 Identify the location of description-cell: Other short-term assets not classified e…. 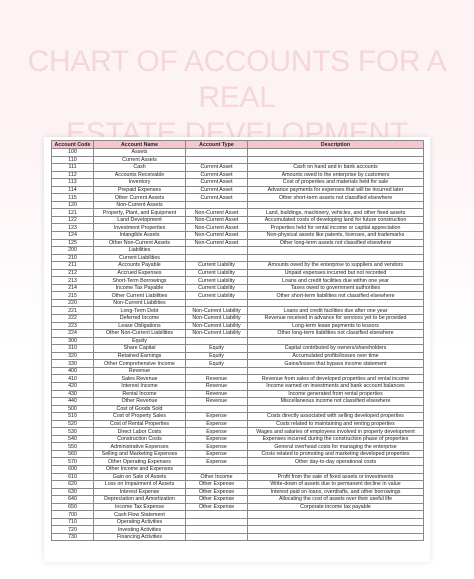
(335, 197).